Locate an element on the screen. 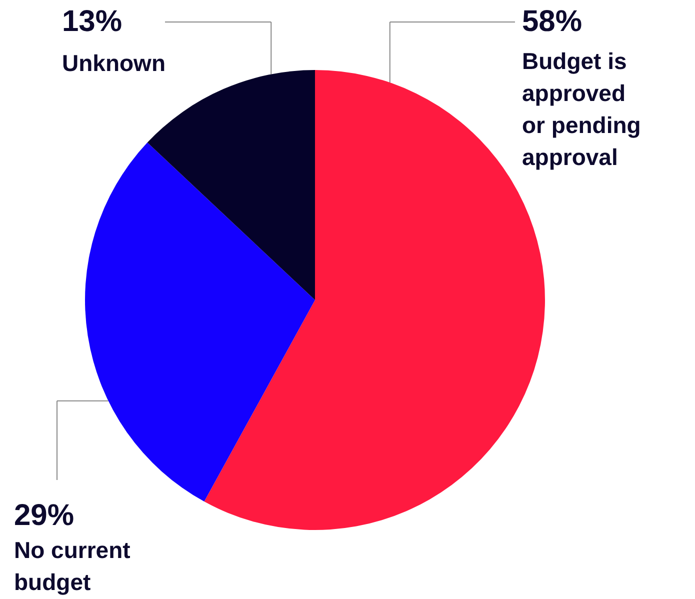  pie-slice is located at coordinates (231, 185).